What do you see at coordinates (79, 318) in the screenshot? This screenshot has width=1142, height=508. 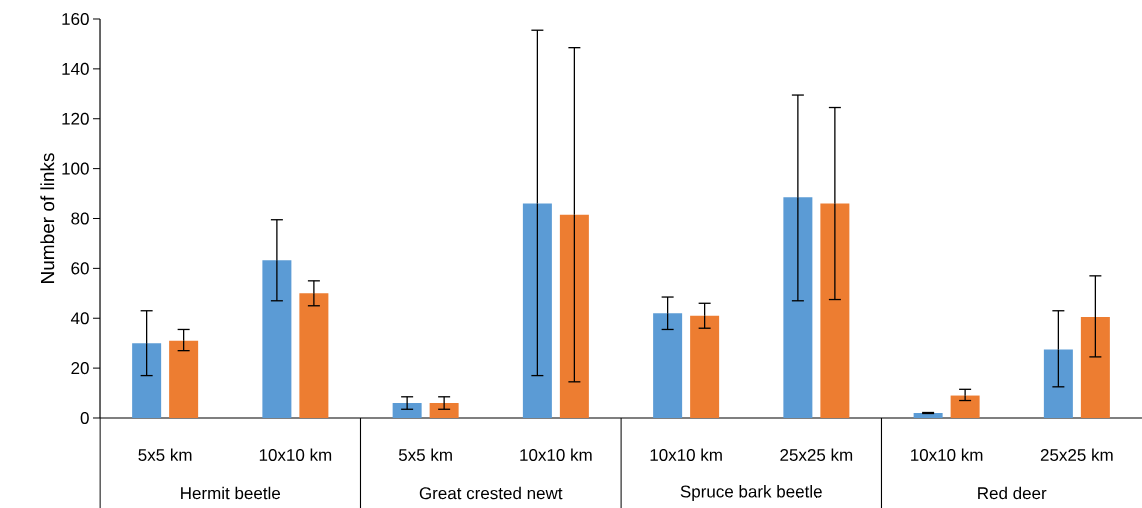 I see `y-tick-label: 40` at bounding box center [79, 318].